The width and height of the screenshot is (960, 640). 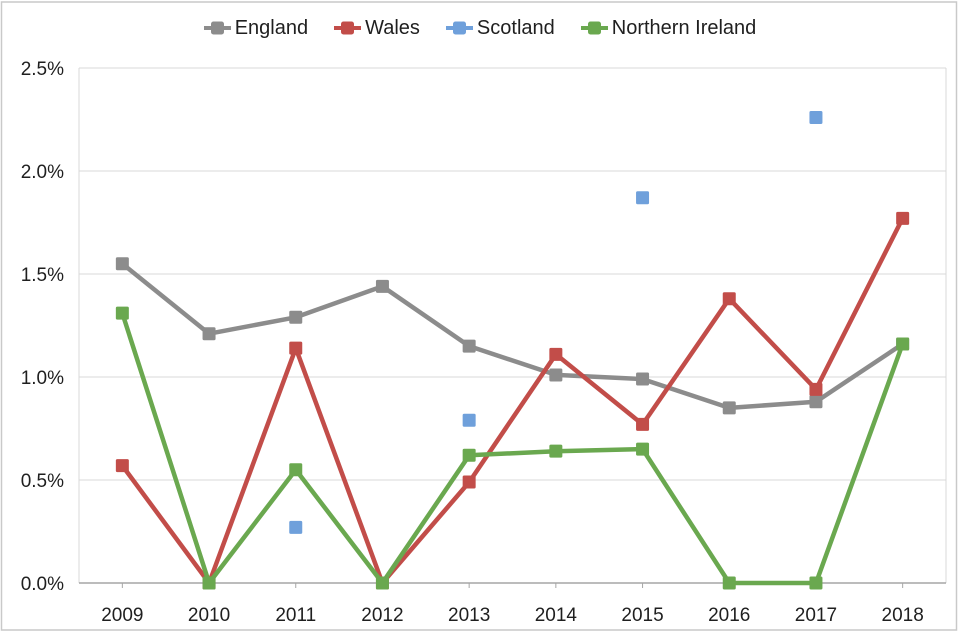 I want to click on data-point-england-2015, so click(x=643, y=379).